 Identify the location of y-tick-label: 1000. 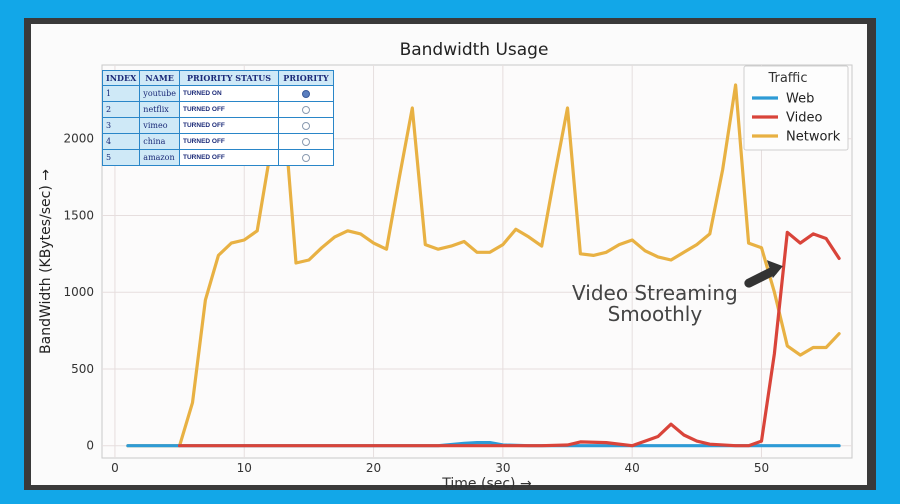
(78, 292).